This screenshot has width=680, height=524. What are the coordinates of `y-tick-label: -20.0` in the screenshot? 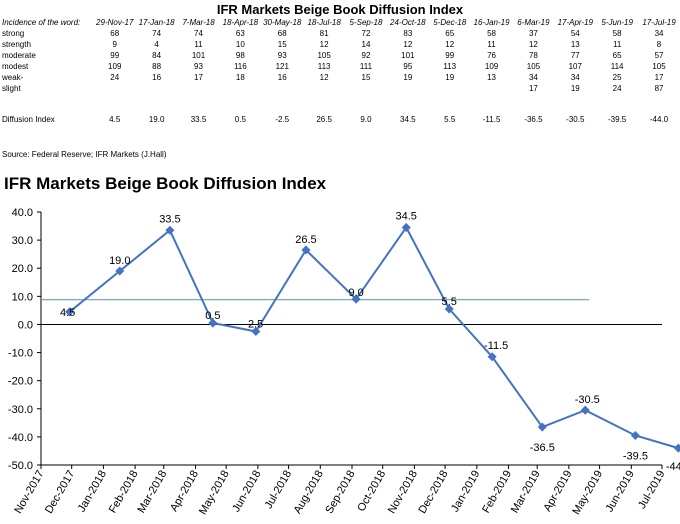 It's located at (20, 382).